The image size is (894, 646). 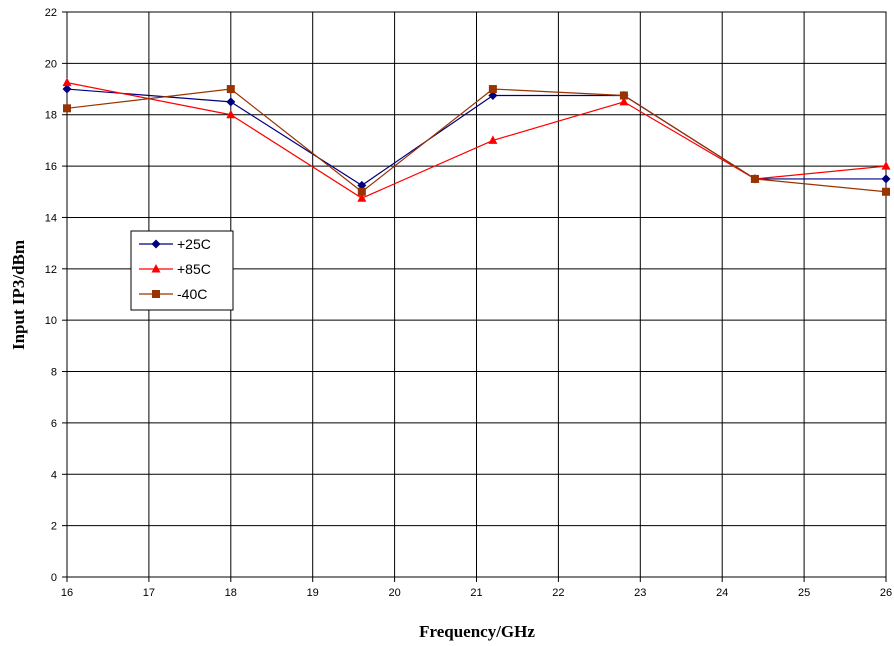 I want to click on y-tick-label: 22, so click(x=51, y=13).